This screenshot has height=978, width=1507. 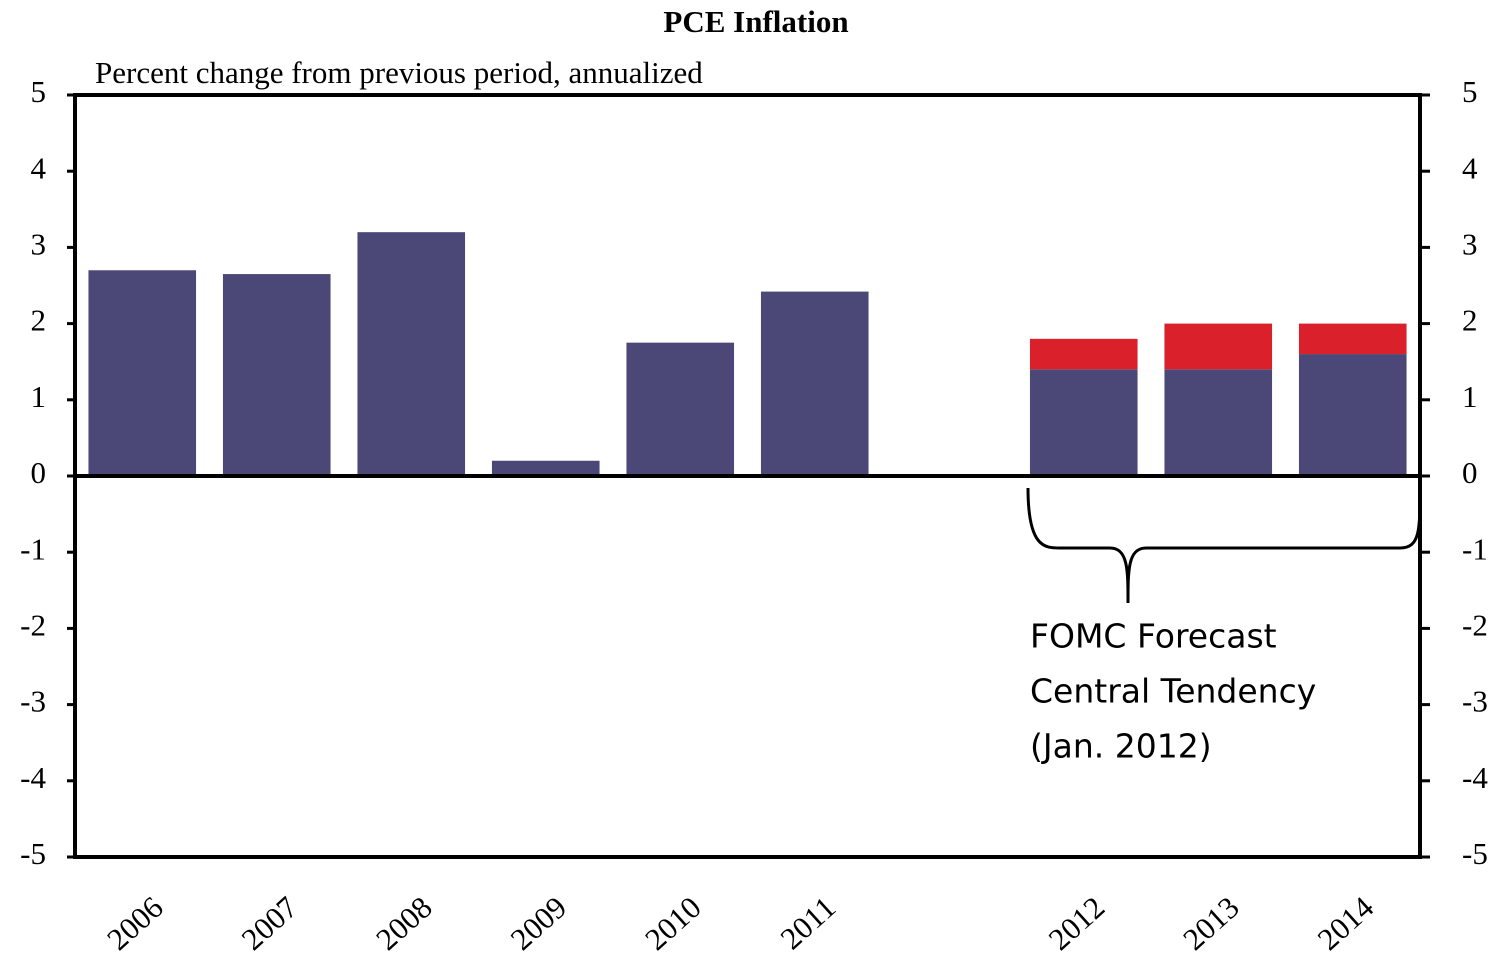 What do you see at coordinates (1470, 472) in the screenshot?
I see `y2-tick-label: 0` at bounding box center [1470, 472].